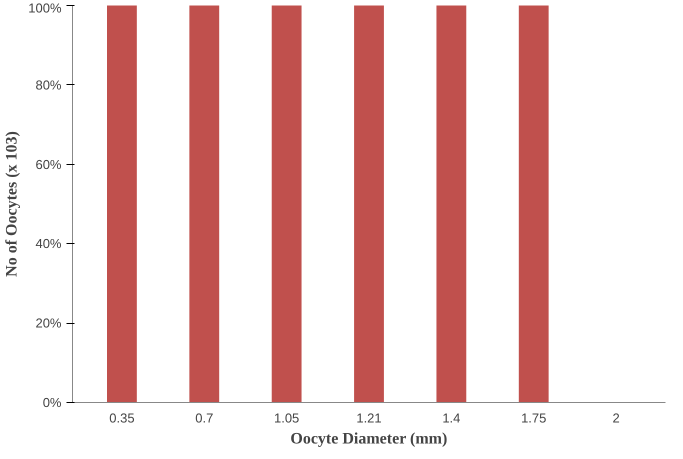 The width and height of the screenshot is (683, 459). What do you see at coordinates (122, 418) in the screenshot?
I see `x-tick-label: 0.35` at bounding box center [122, 418].